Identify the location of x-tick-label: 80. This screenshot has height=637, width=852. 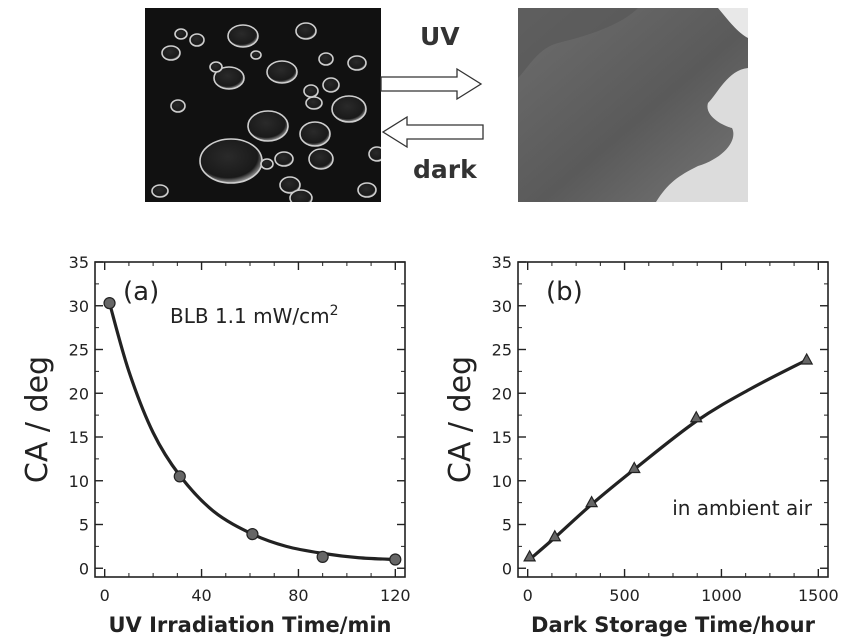
(298, 595).